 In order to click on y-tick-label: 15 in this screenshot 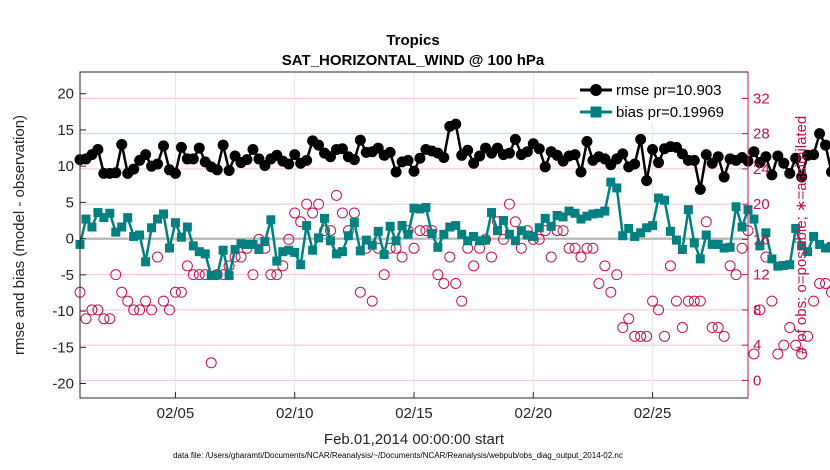, I will do `click(65, 130)`.